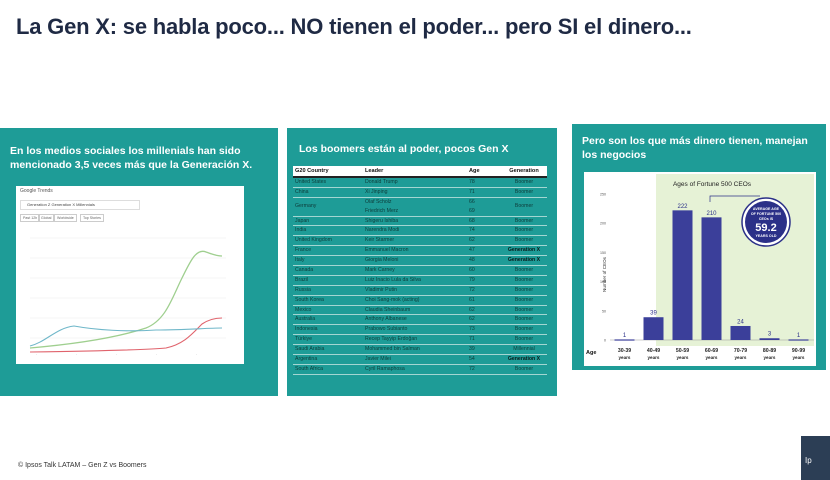 This screenshot has width=830, height=480. Describe the element at coordinates (711, 214) in the screenshot. I see `bar-value-label: 210` at that location.